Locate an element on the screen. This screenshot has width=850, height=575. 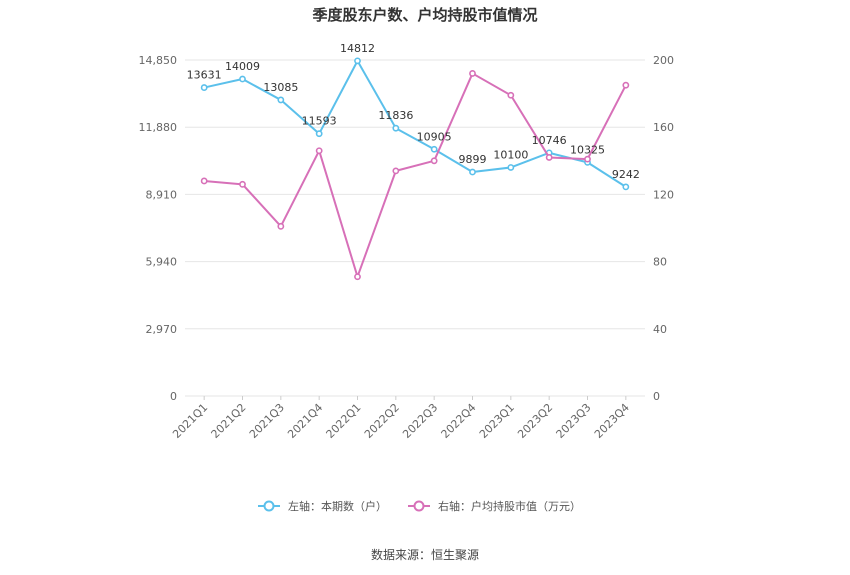
left-axis-ticks: 0 2,970 5,940 8,910 11,880 14,850 is located at coordinates (158, 228).